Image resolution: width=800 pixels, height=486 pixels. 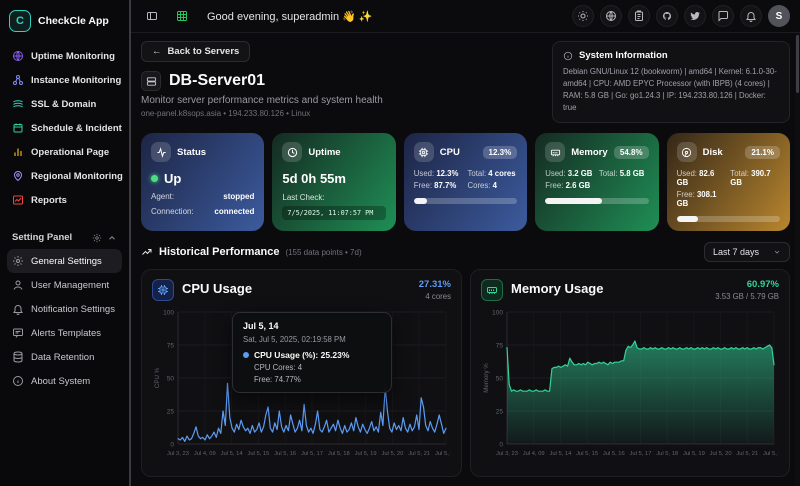 What do you see at coordinates (641, 454) in the screenshot?
I see `svg-text: Jul 5, 17` at bounding box center [641, 454].